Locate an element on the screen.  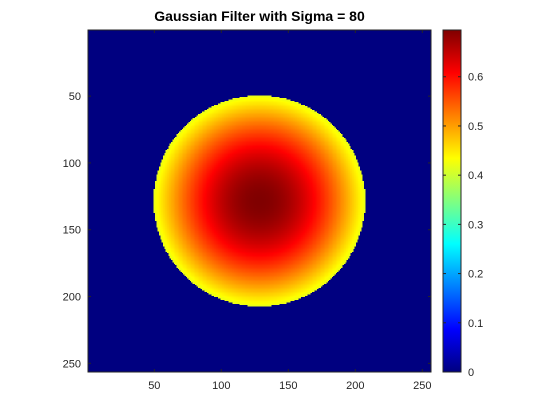
y-tick-label: 50 is located at coordinates (75, 97).